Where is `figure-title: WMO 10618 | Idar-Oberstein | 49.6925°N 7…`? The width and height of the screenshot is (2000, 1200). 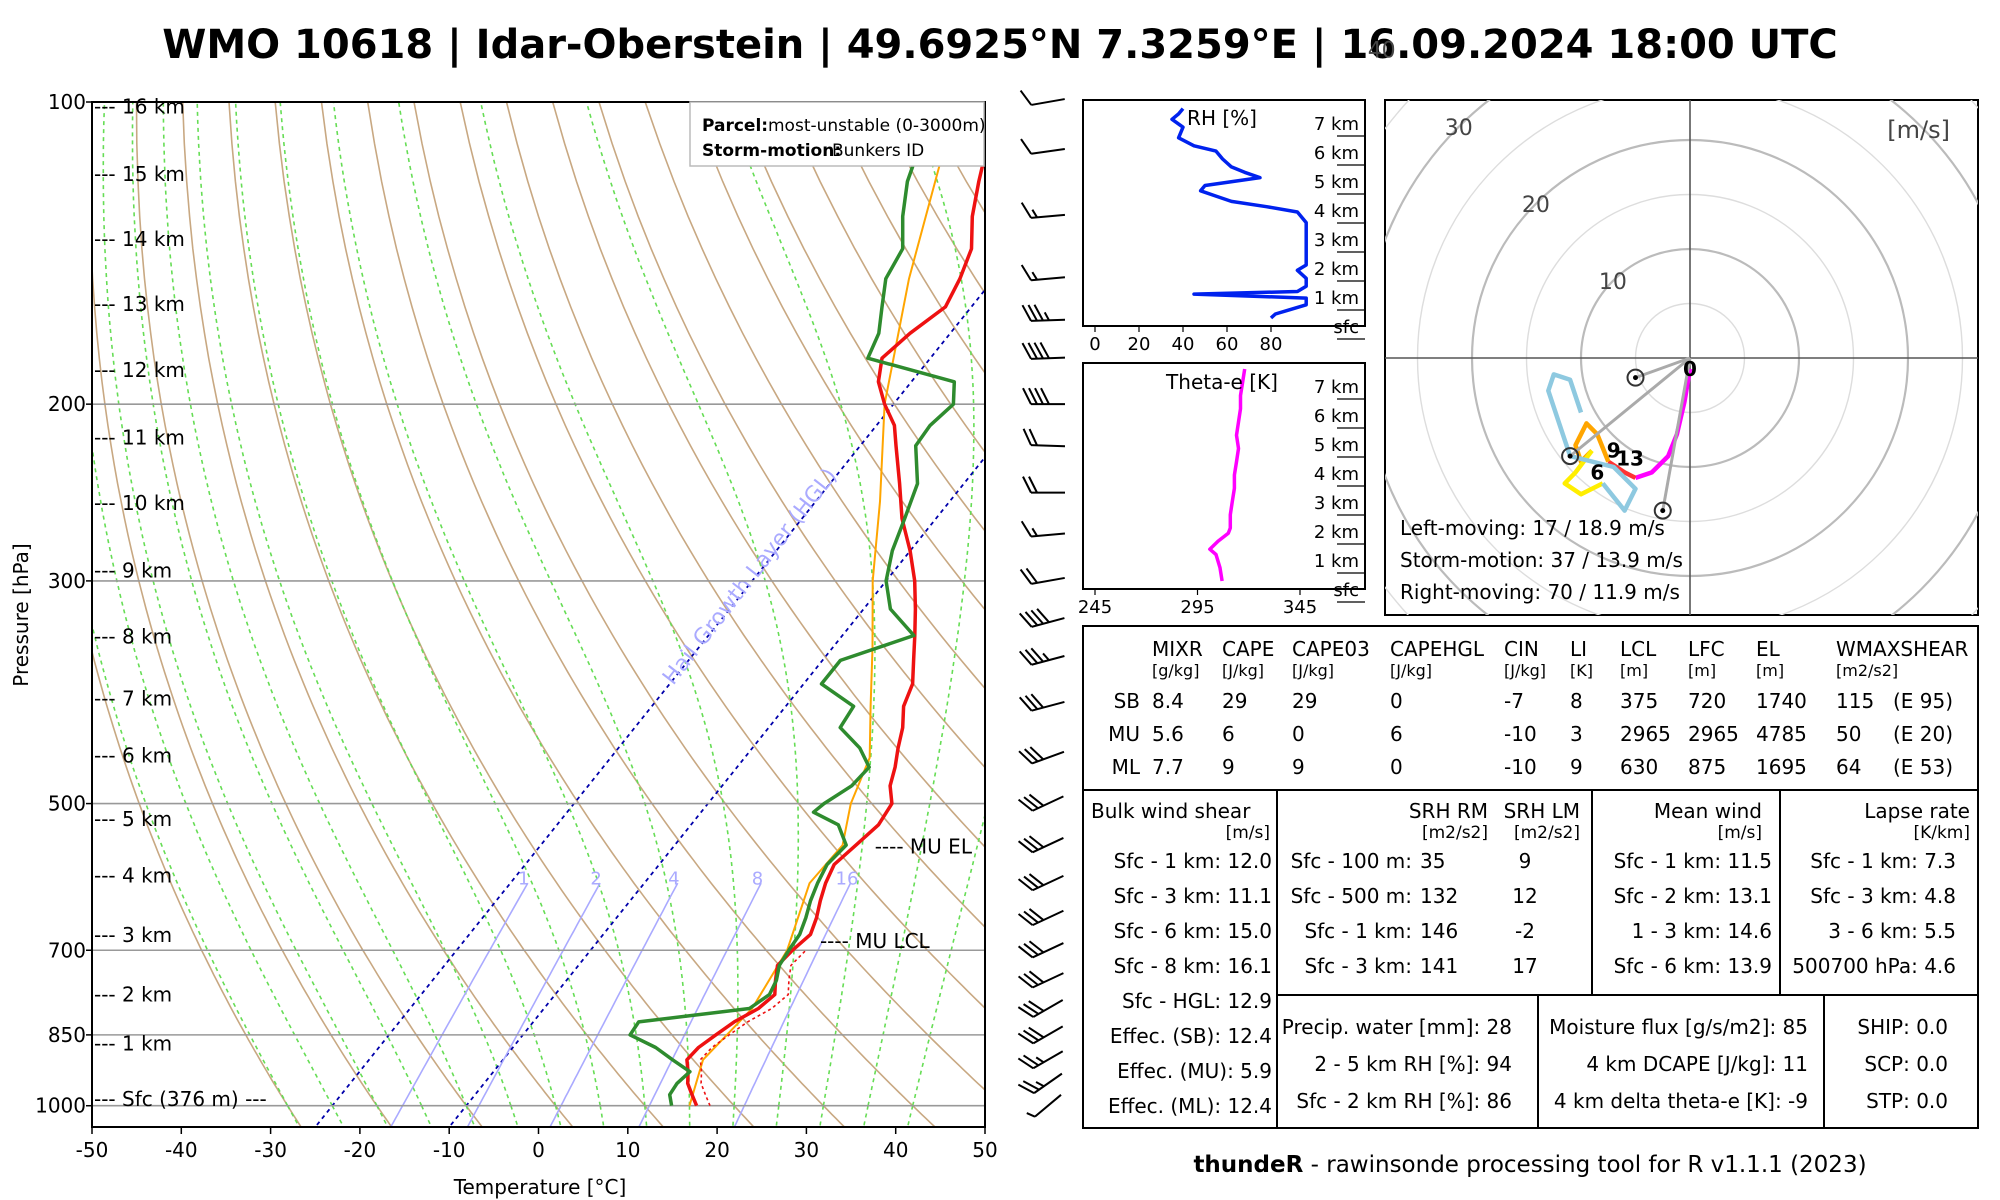
figure-title: WMO 10618 | Idar-Oberstein | 49.6925°N 7… is located at coordinates (1000, 45).